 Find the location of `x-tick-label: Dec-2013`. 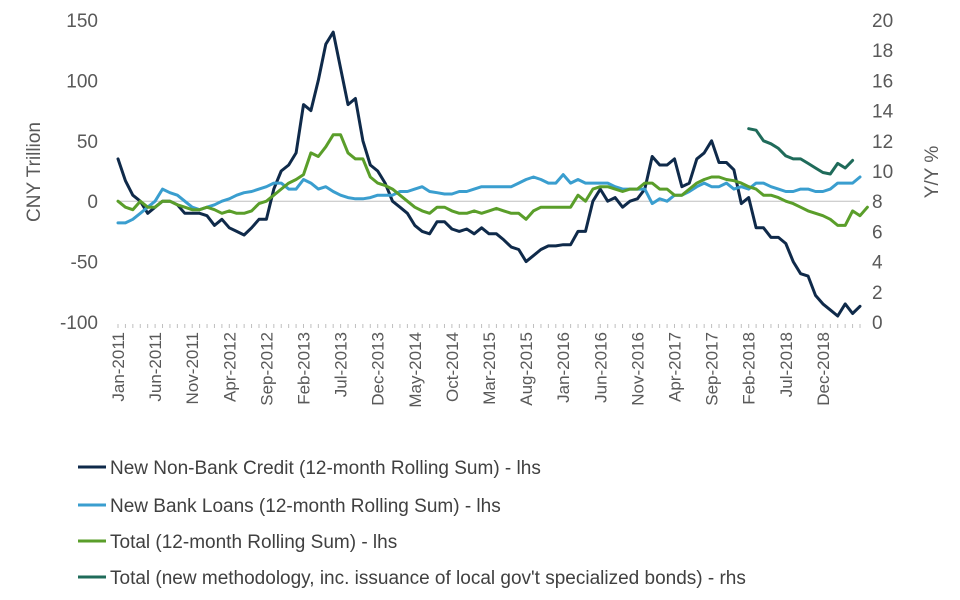

x-tick-label: Dec-2013 is located at coordinates (378, 369).